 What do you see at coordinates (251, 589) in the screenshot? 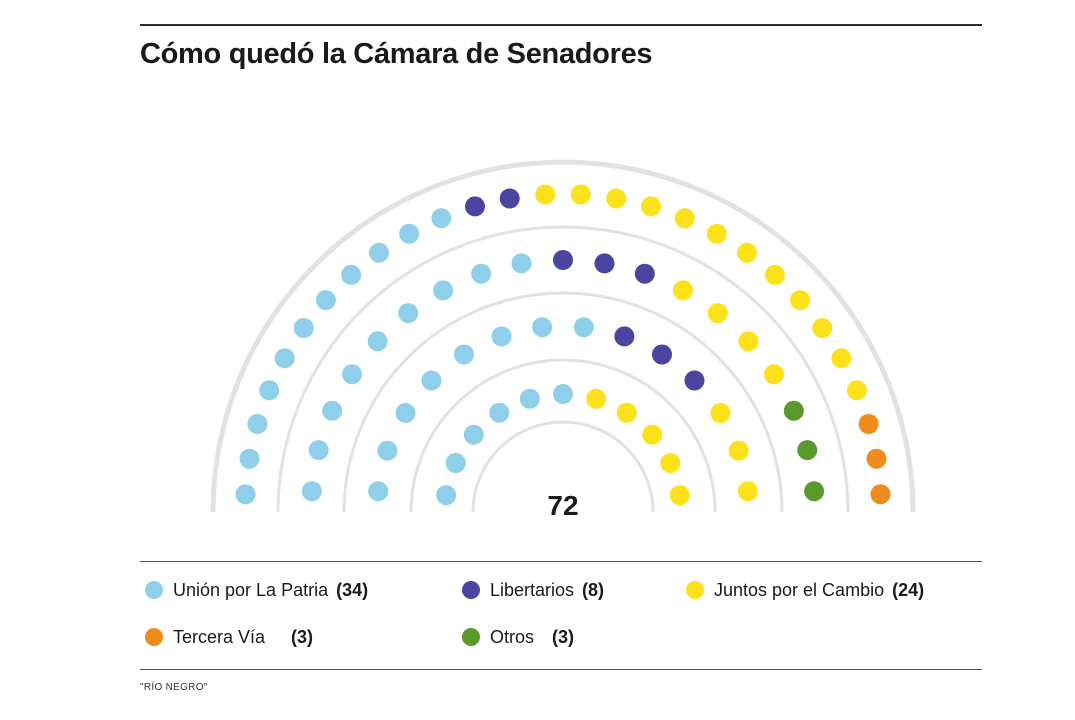
I see `legend-label-union-por-la-patria: Unión por La Patria` at bounding box center [251, 589].